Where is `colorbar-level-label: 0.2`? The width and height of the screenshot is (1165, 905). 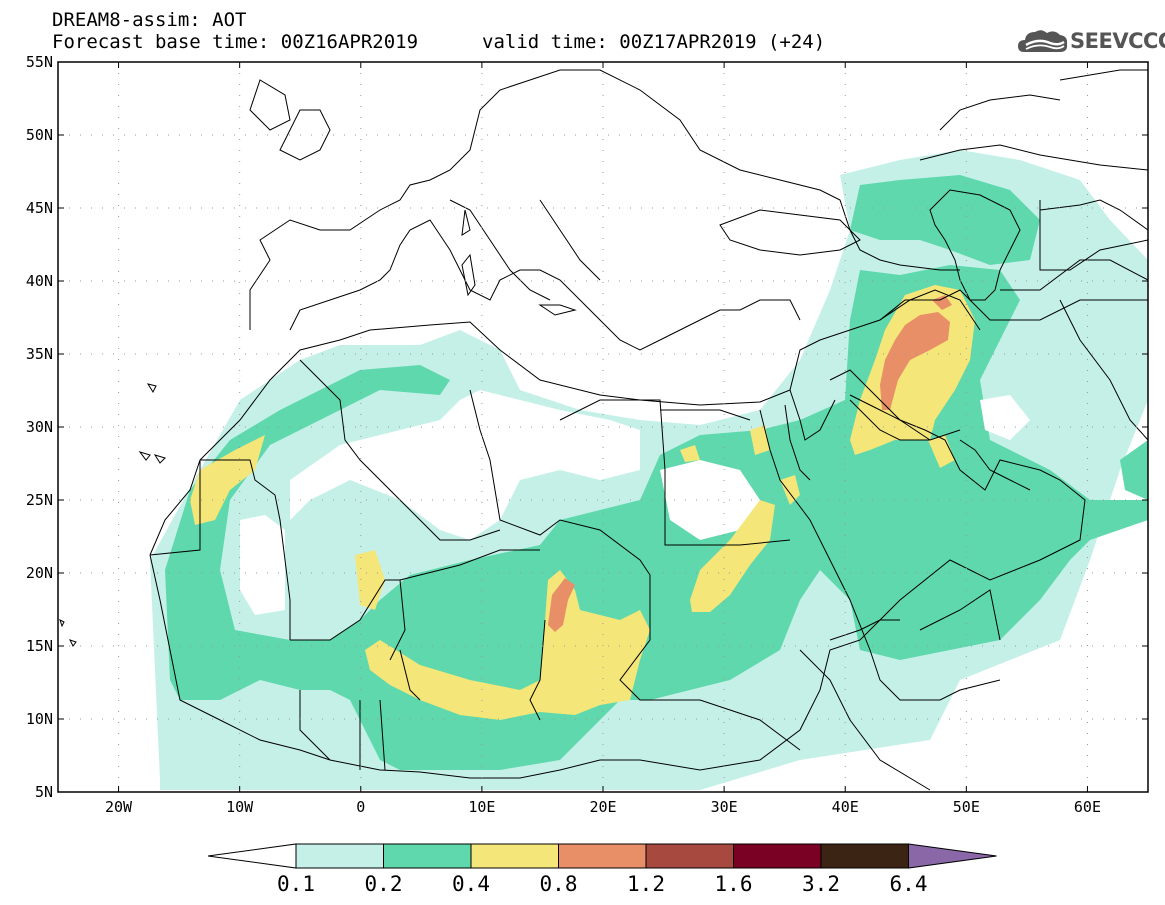
colorbar-level-label: 0.2 is located at coordinates (384, 884).